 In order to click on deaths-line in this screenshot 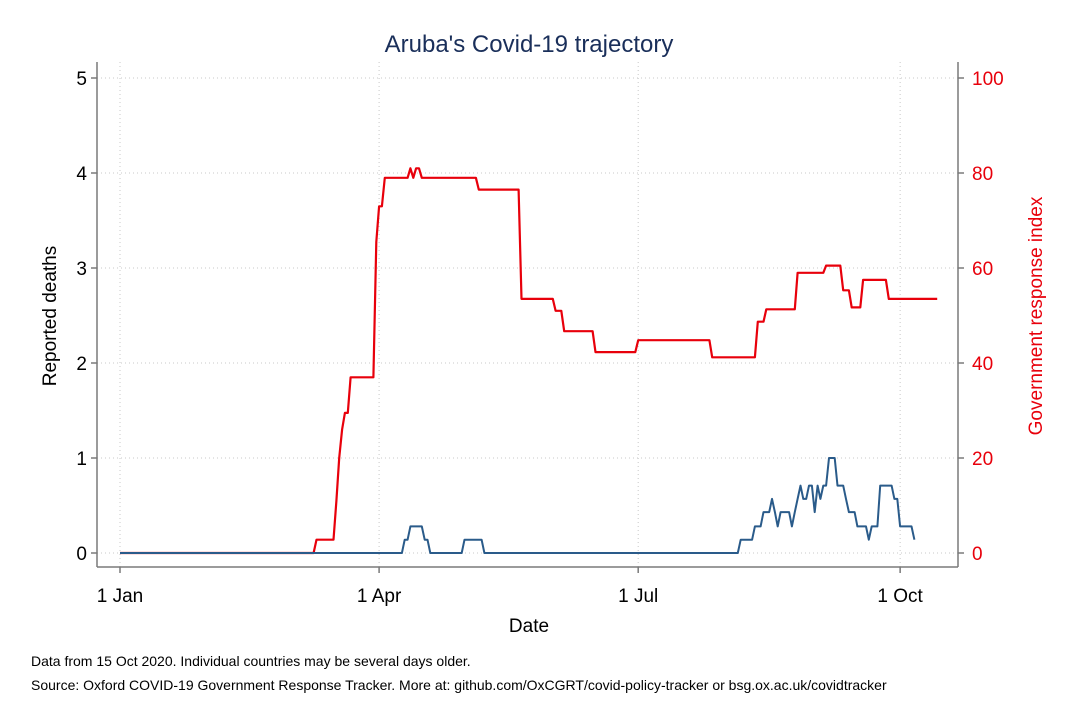, I will do `click(518, 505)`.